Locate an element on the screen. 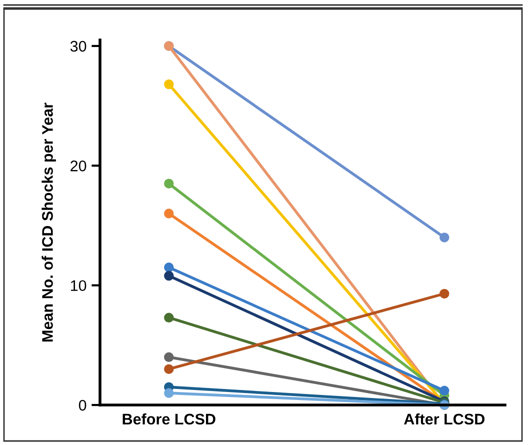 This screenshot has height=445, width=528. y-axis-title: Mean No. of ICD Shocks per Year is located at coordinates (49, 222).